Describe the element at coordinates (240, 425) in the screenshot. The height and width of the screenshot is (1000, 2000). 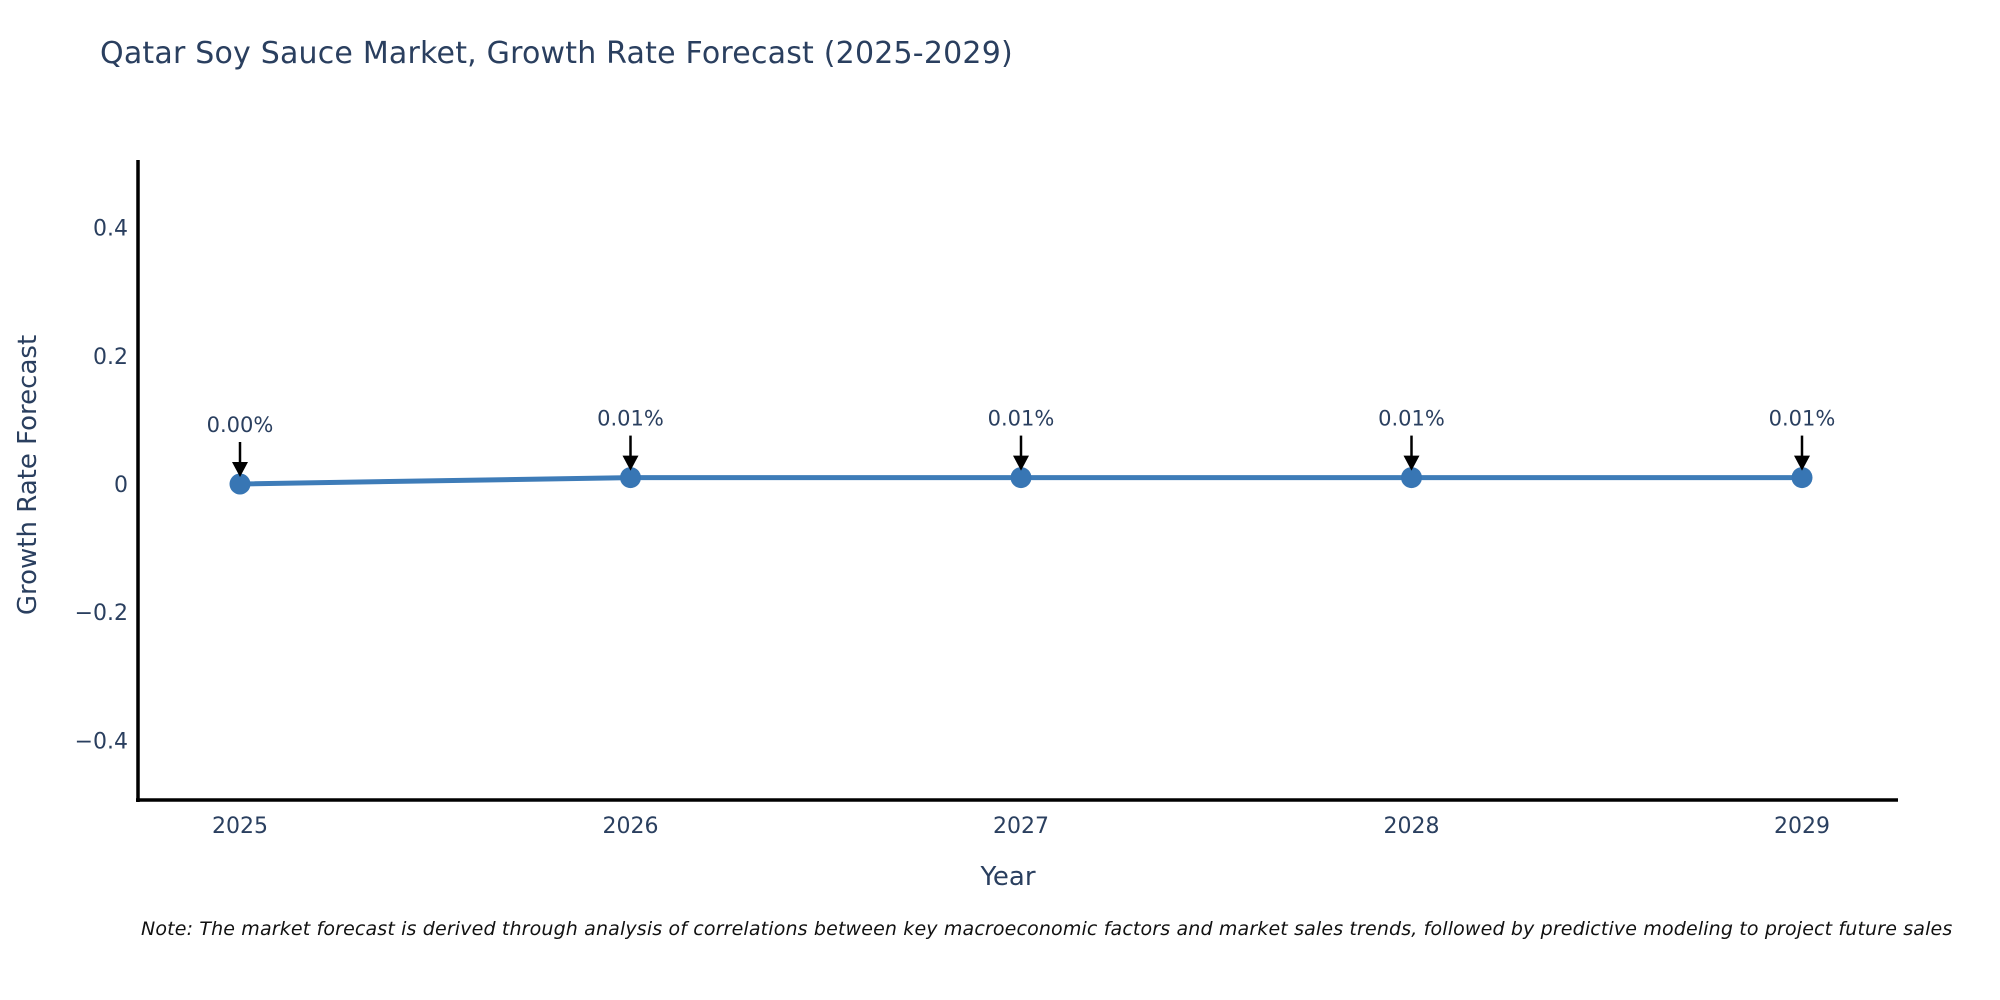
I see `data-point-label: 0.00%` at that location.